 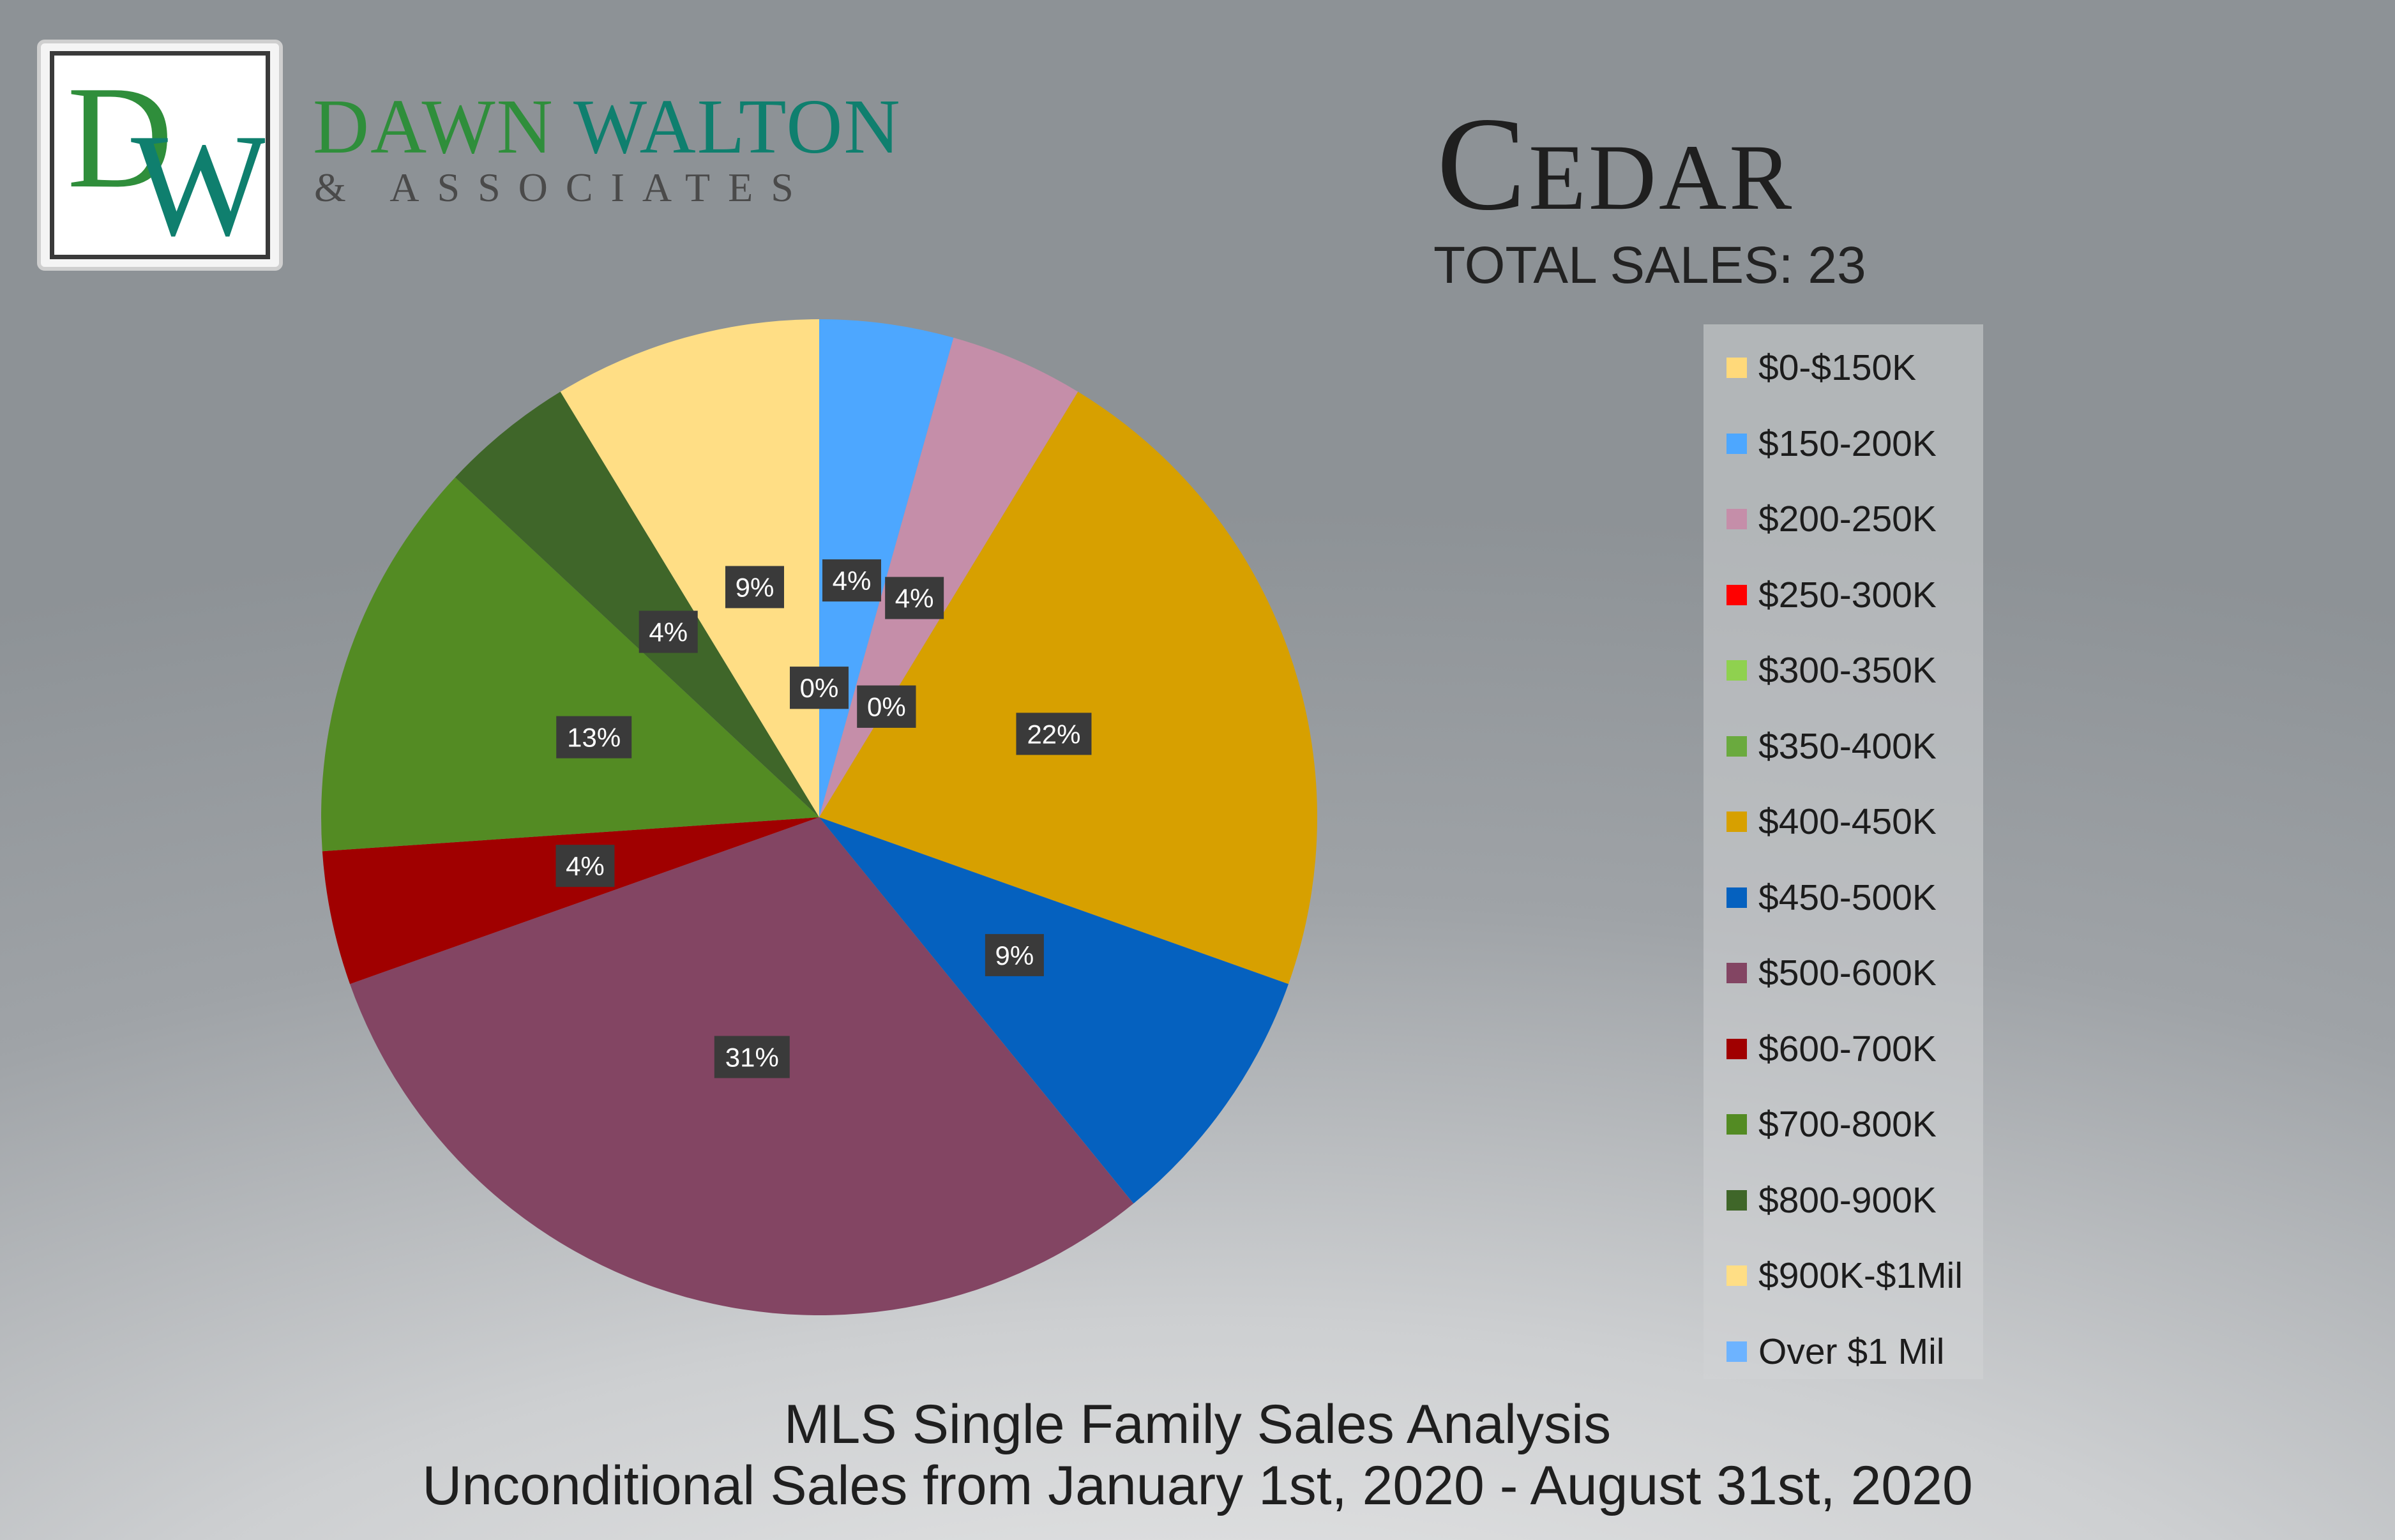 I want to click on legend-item: $900K-$1Mil, so click(x=1844, y=1275).